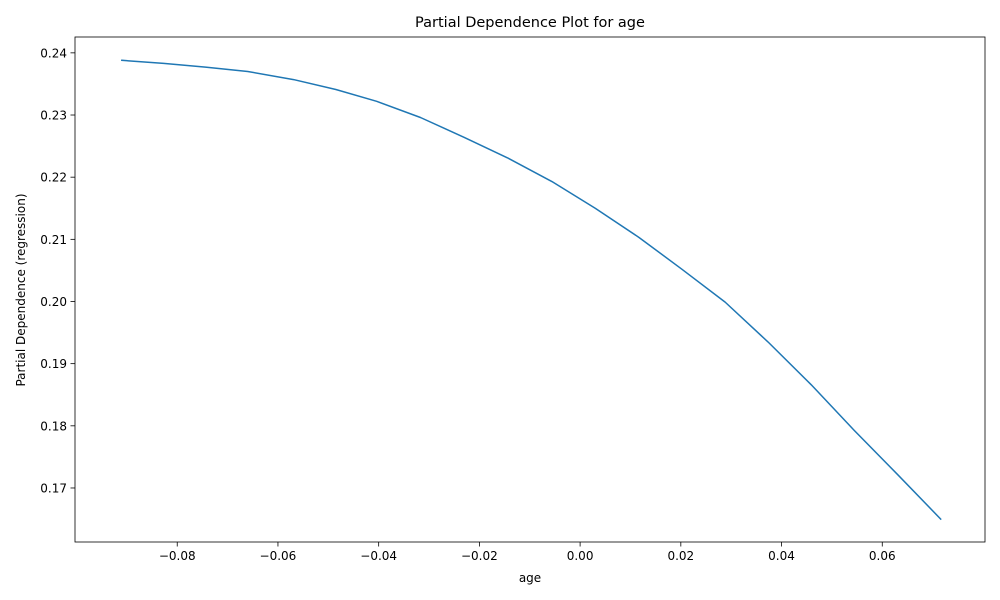  What do you see at coordinates (530, 23) in the screenshot?
I see `chart-title: Partial Dependence Plot for age` at bounding box center [530, 23].